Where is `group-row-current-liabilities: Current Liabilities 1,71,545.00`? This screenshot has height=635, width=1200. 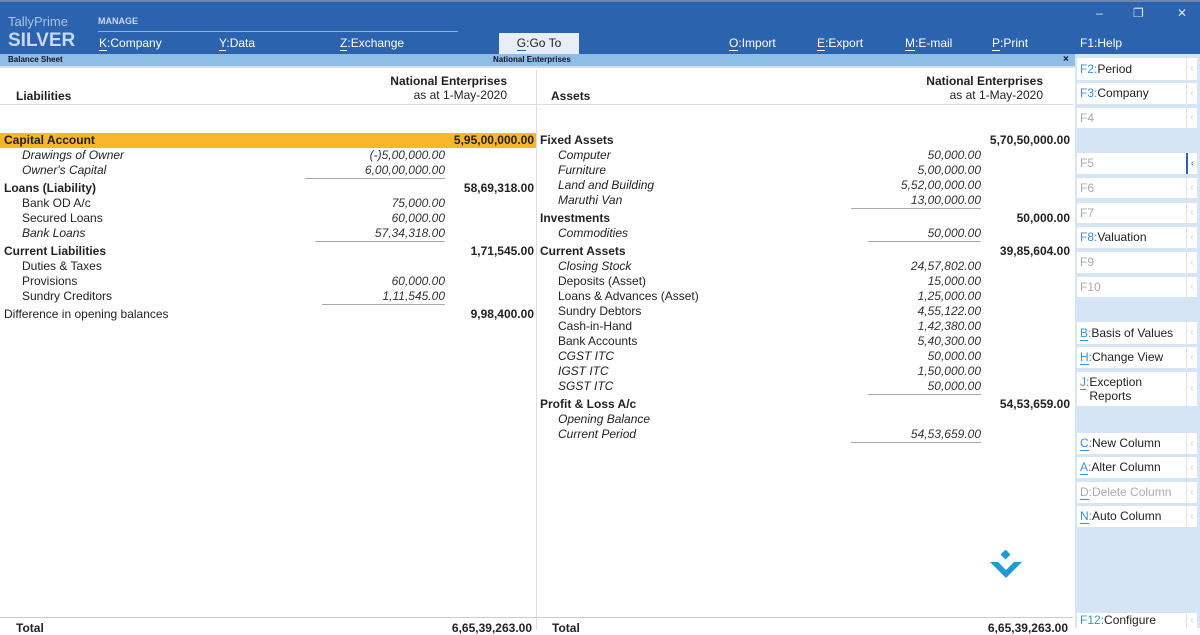 group-row-current-liabilities: Current Liabilities 1,71,545.00 is located at coordinates (268, 251).